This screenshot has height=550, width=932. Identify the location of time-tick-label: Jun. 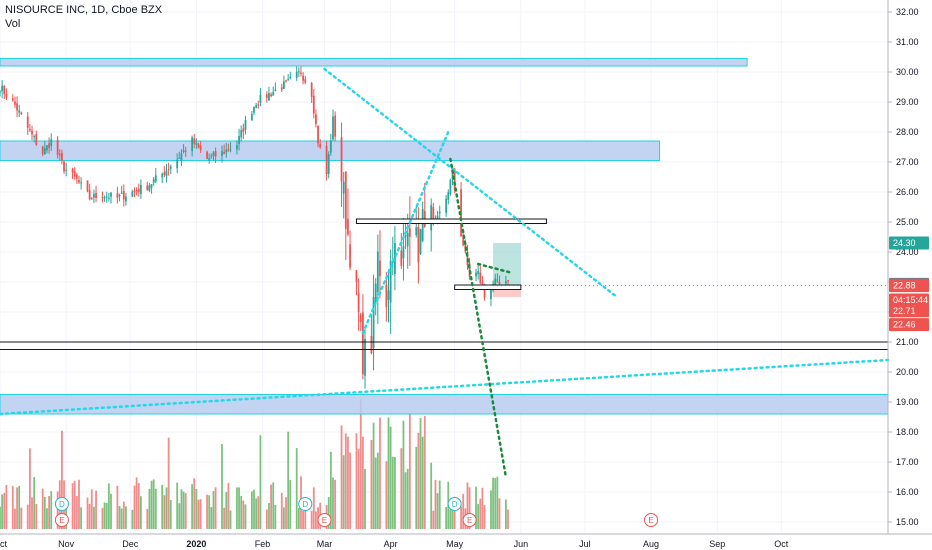
(521, 544).